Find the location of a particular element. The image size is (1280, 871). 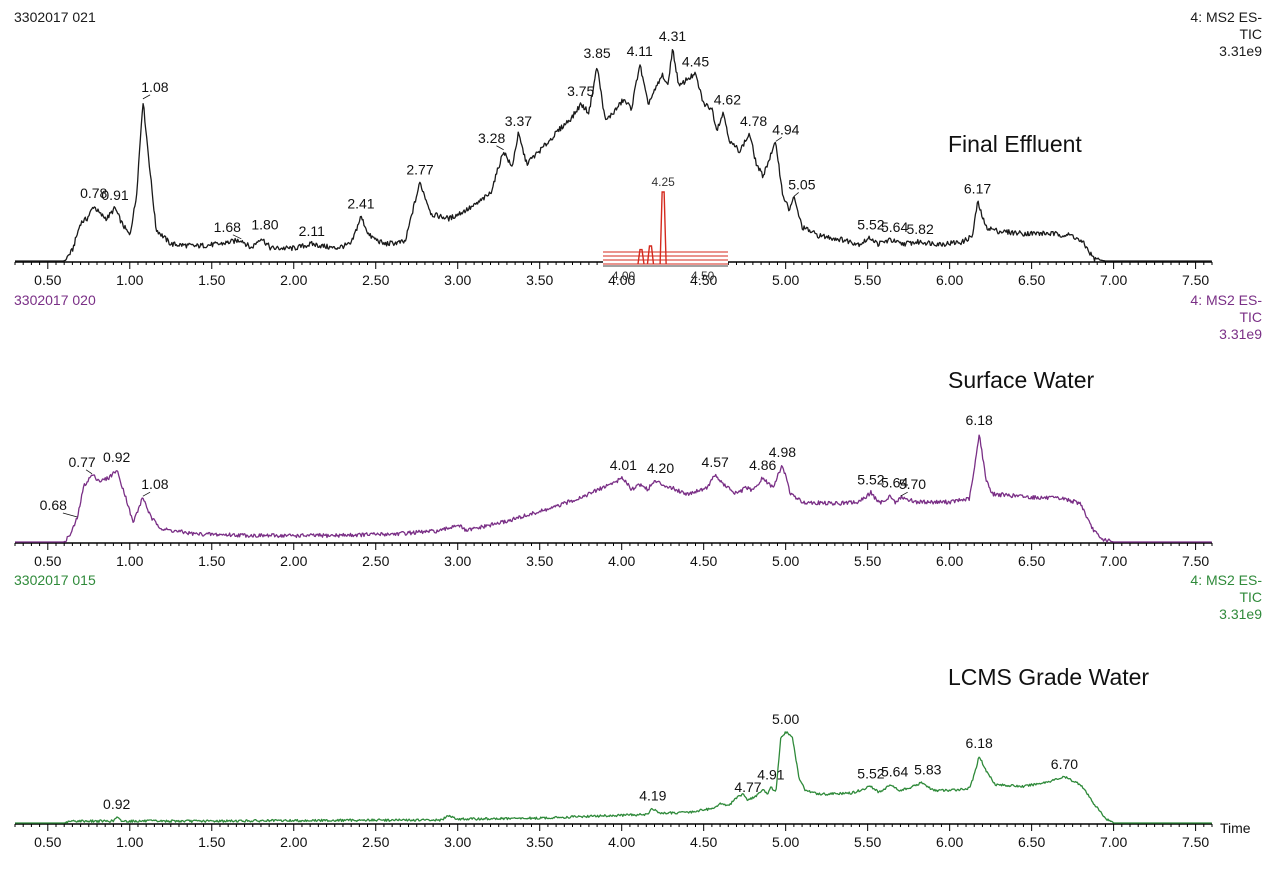

peak-label: 0.78 is located at coordinates (93, 193).